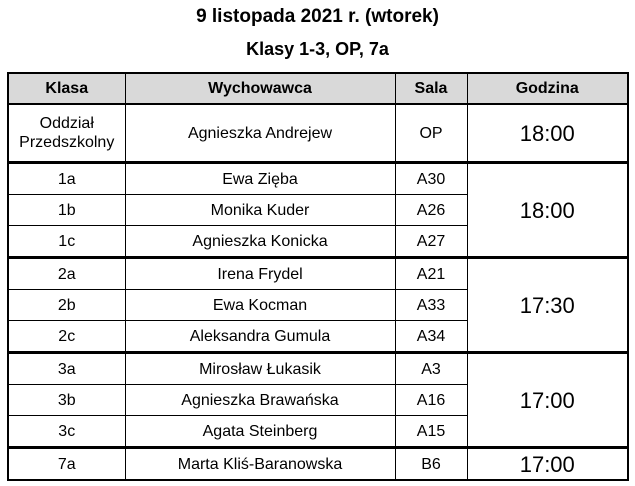  Describe the element at coordinates (260, 273) in the screenshot. I see `cell: Irena Frydel` at that location.